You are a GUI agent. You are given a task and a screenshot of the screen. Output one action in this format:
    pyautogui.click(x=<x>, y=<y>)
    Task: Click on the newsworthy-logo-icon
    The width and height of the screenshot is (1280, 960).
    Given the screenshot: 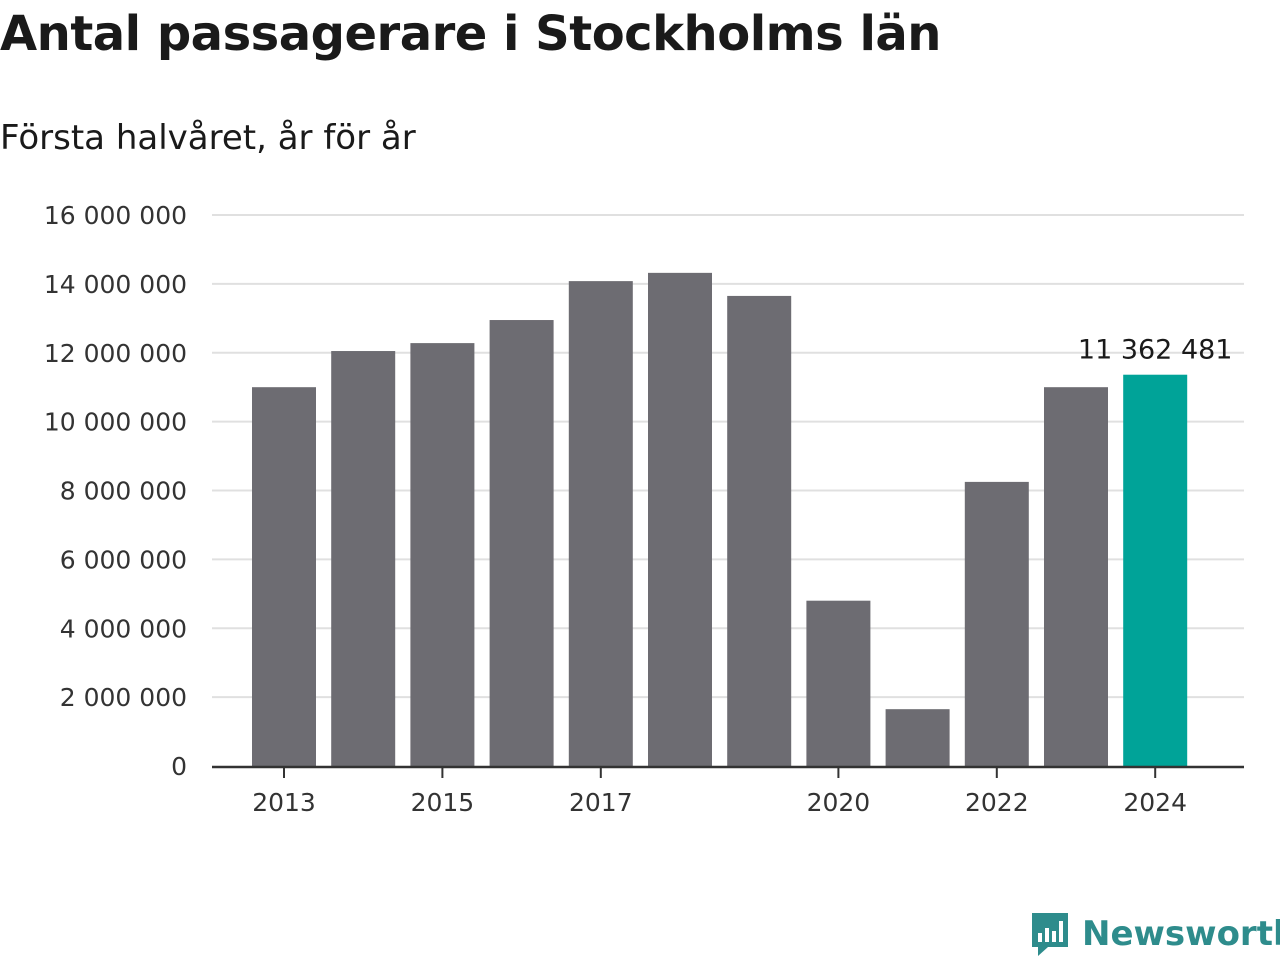 What is the action you would take?
    pyautogui.click(x=1050, y=934)
    